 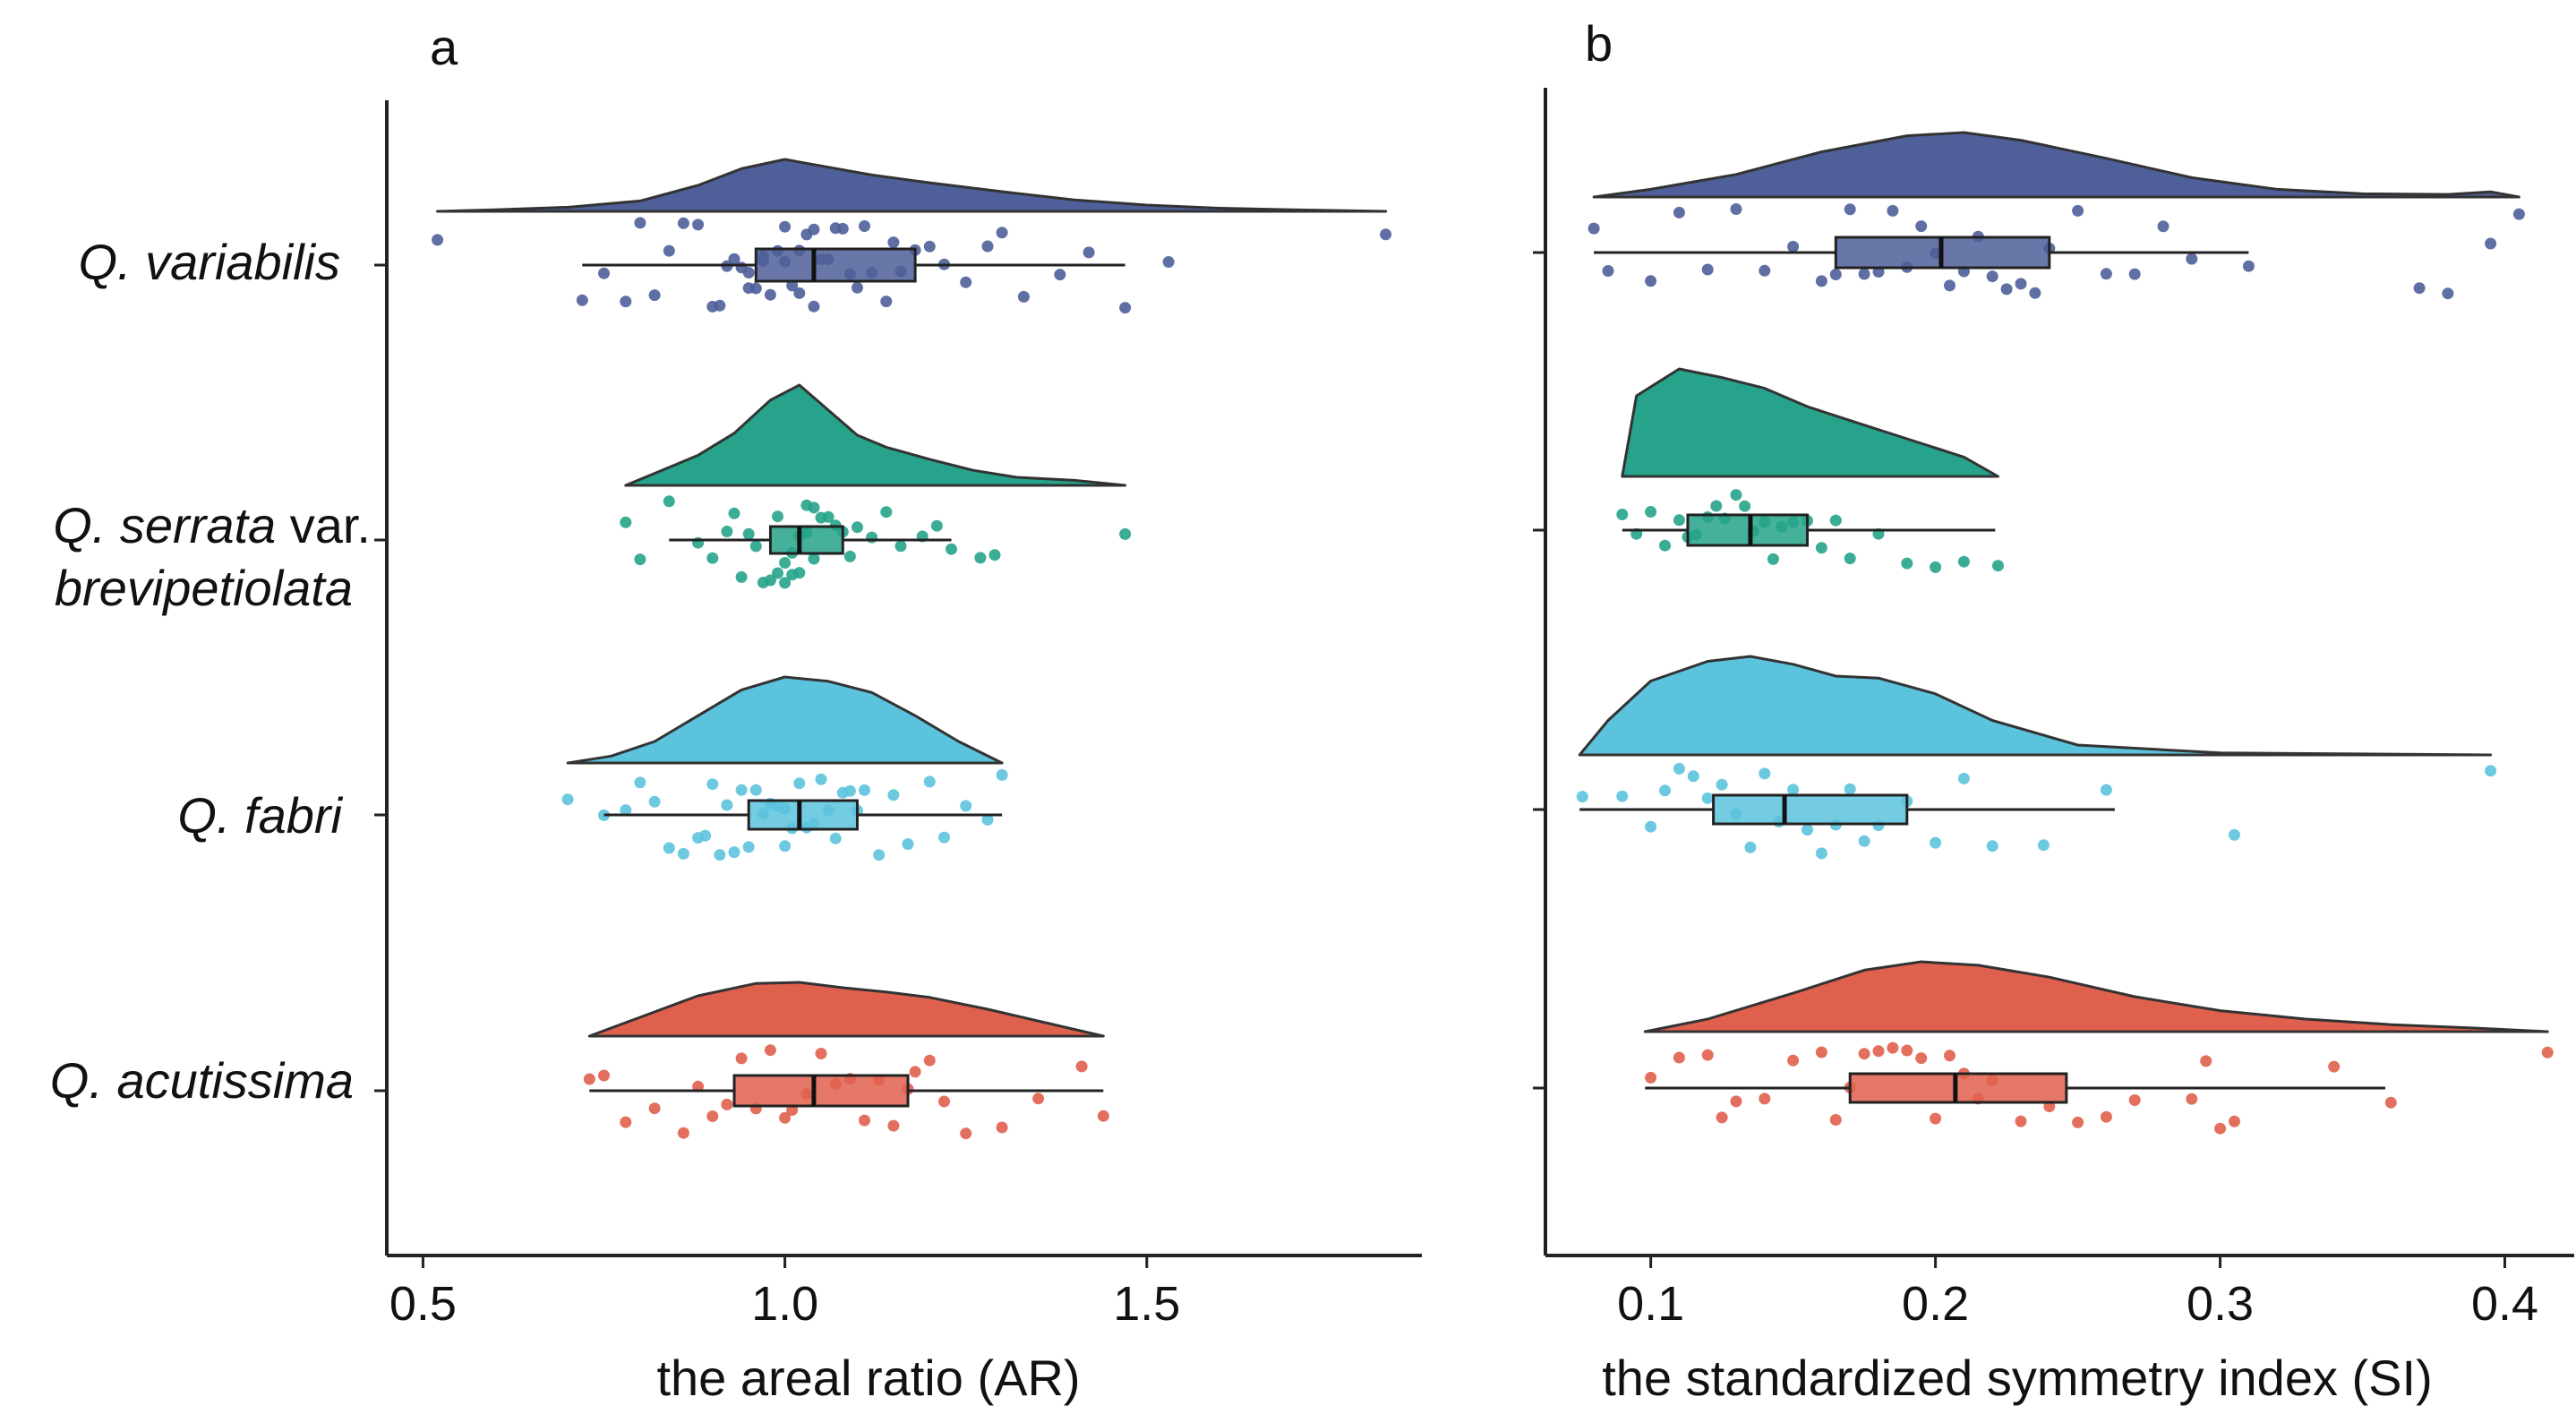 I want to click on x-tick-label: 1.5, so click(x=1146, y=1304).